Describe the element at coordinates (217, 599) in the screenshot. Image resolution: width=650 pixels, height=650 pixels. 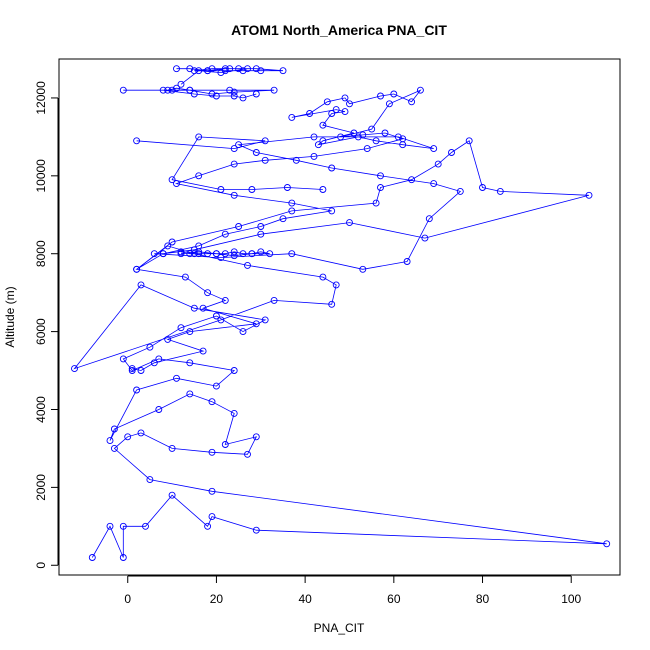
I see `x-tick-label: 20` at that location.